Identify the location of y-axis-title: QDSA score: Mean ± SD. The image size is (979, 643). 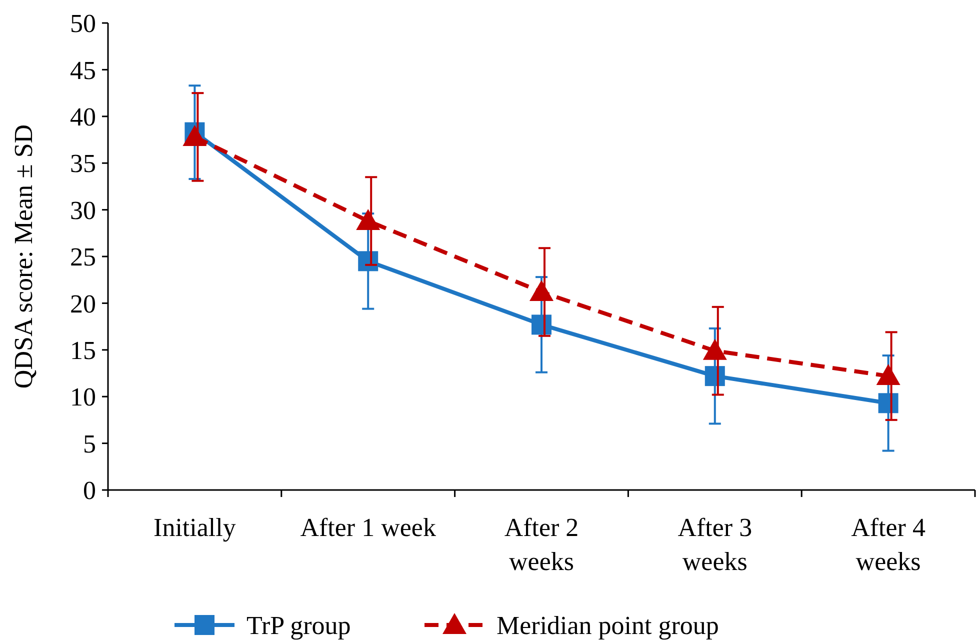
(23, 256).